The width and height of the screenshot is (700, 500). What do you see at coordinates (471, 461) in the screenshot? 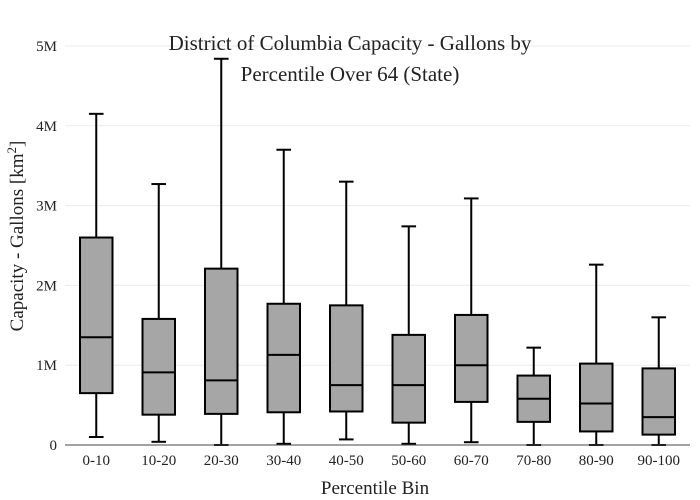
I see `x-tick-label: 60-70` at bounding box center [471, 461].